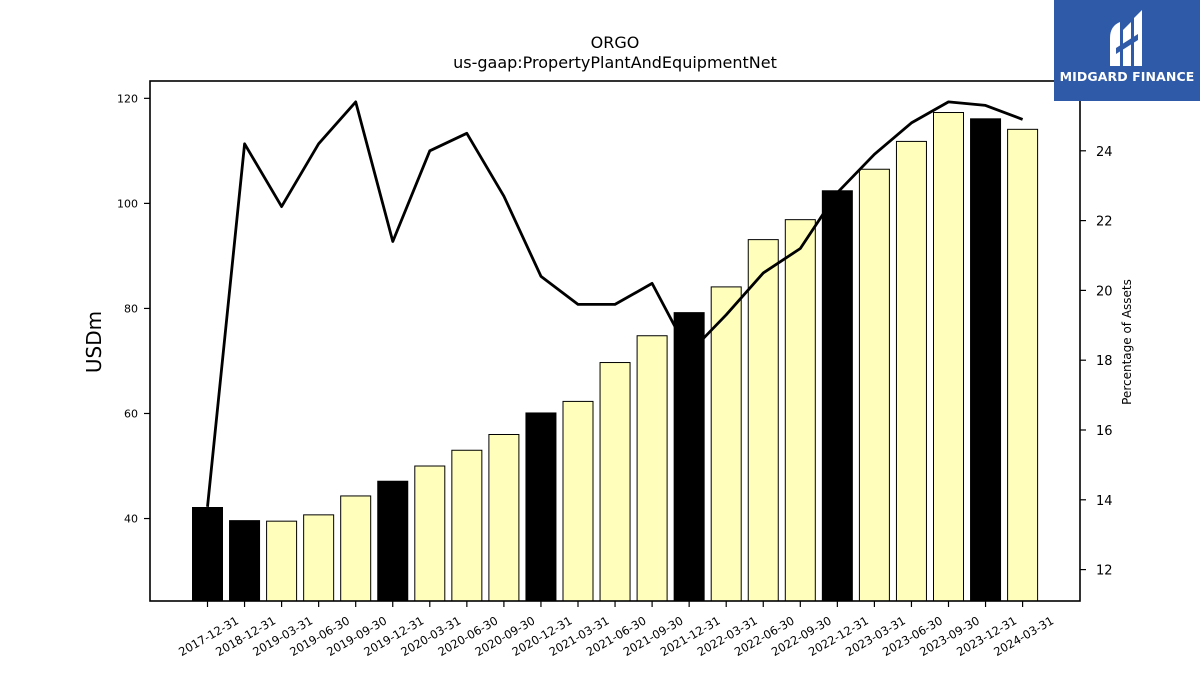  What do you see at coordinates (127, 203) in the screenshot?
I see `y-tick-label: 100` at bounding box center [127, 203].